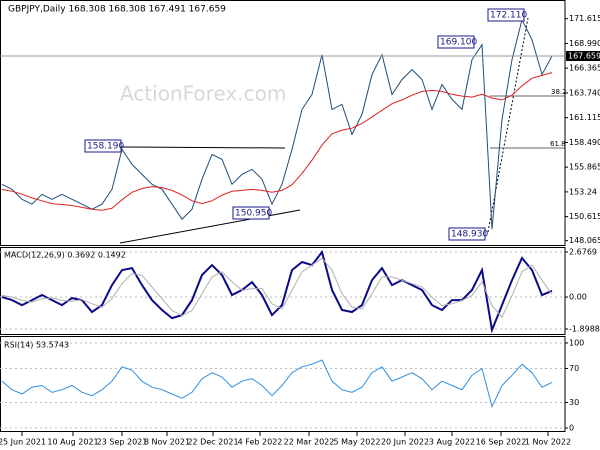 Image resolution: width=600 pixels, height=450 pixels. Describe the element at coordinates (203, 94) in the screenshot. I see `watermark: ActionForex.com` at that location.